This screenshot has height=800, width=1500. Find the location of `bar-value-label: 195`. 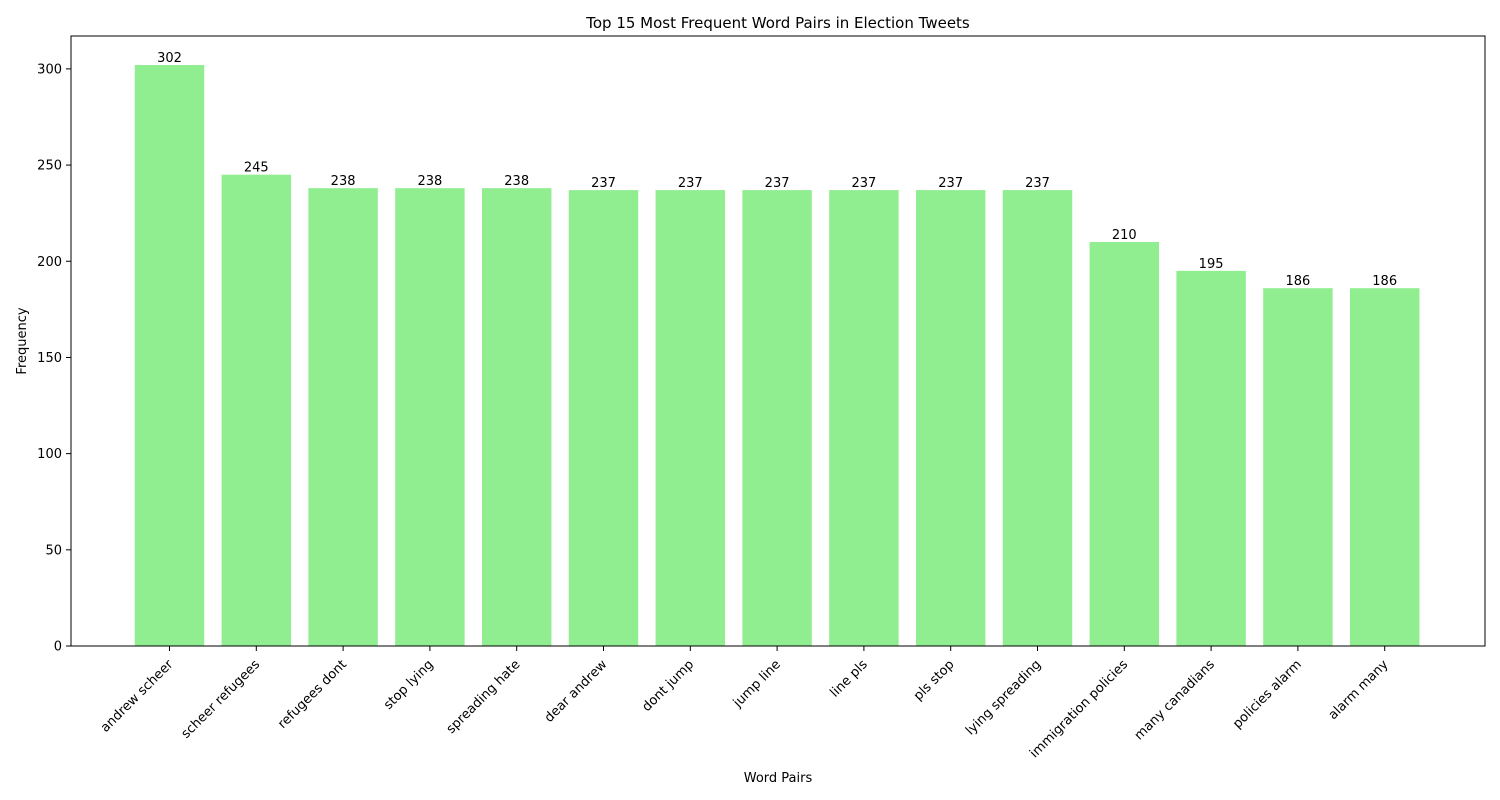

bar-value-label: 195 is located at coordinates (1211, 264).